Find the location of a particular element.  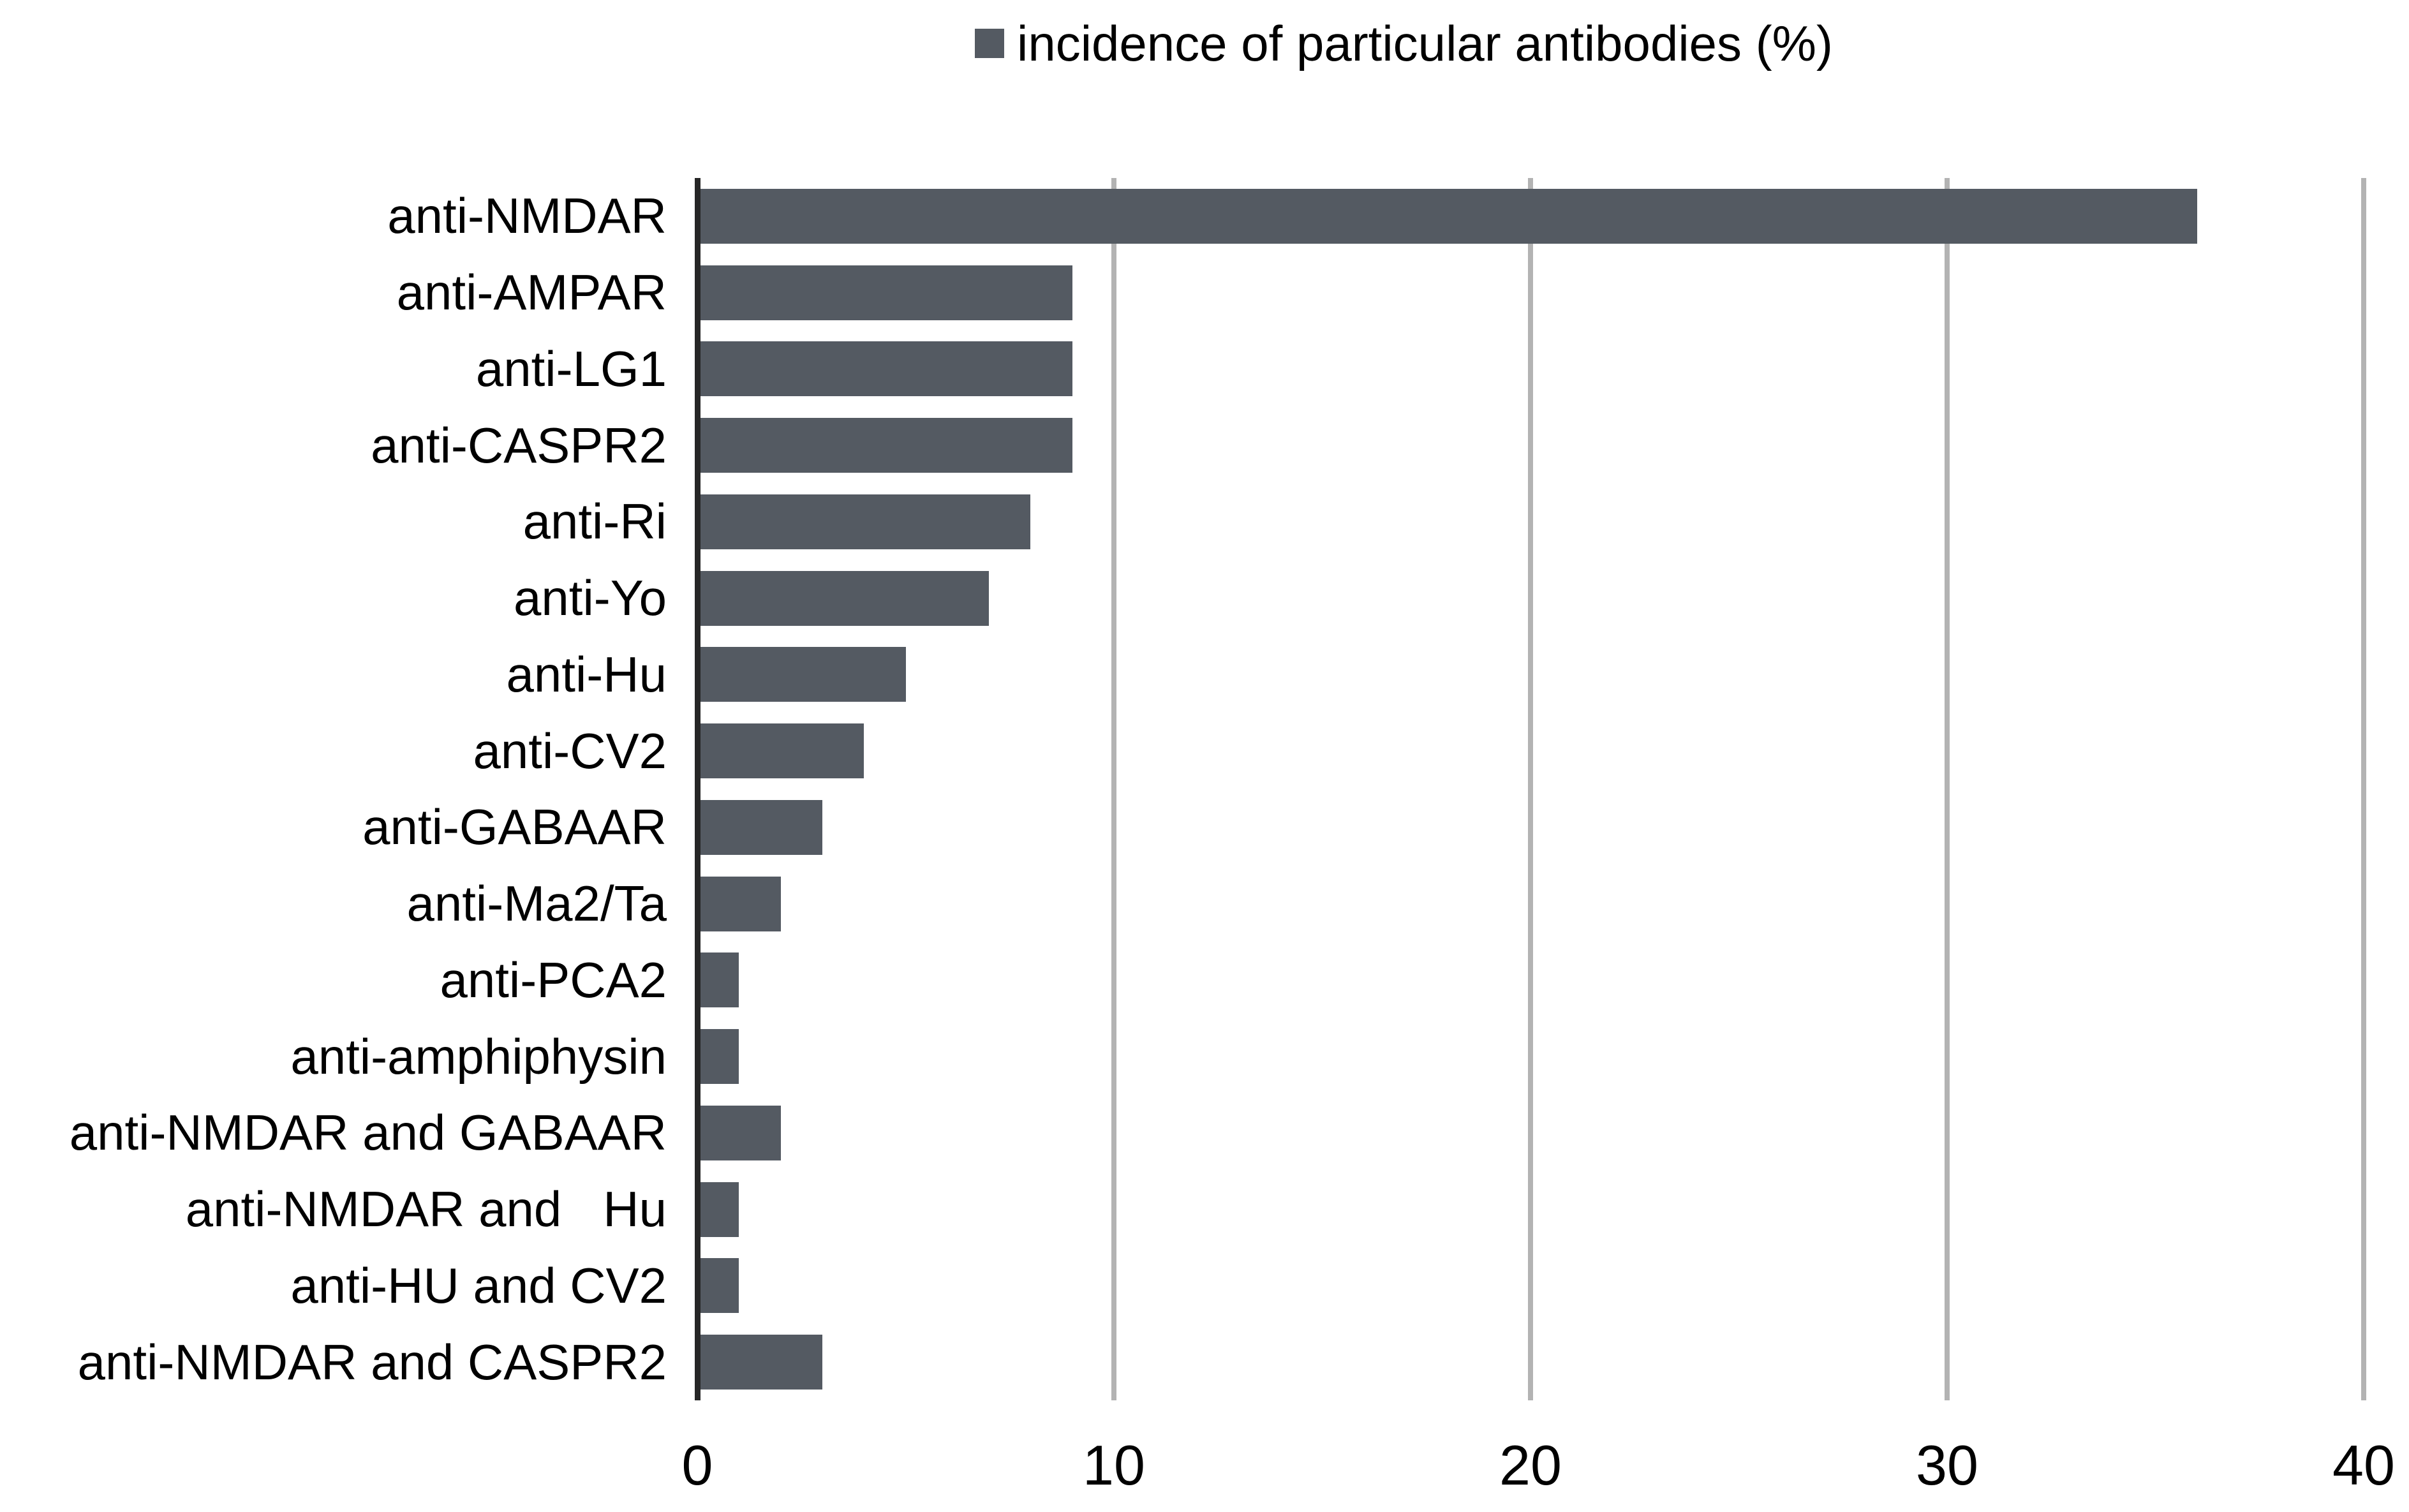

x-tick-label: 0 is located at coordinates (697, 1465).